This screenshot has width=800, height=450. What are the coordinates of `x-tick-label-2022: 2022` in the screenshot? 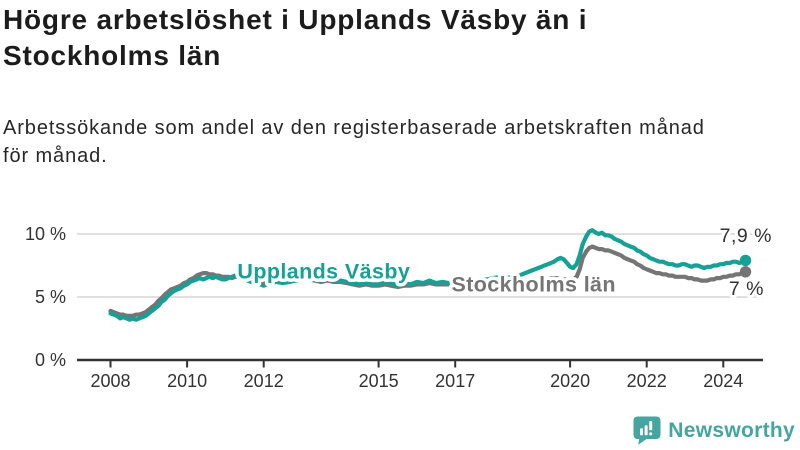 It's located at (647, 381).